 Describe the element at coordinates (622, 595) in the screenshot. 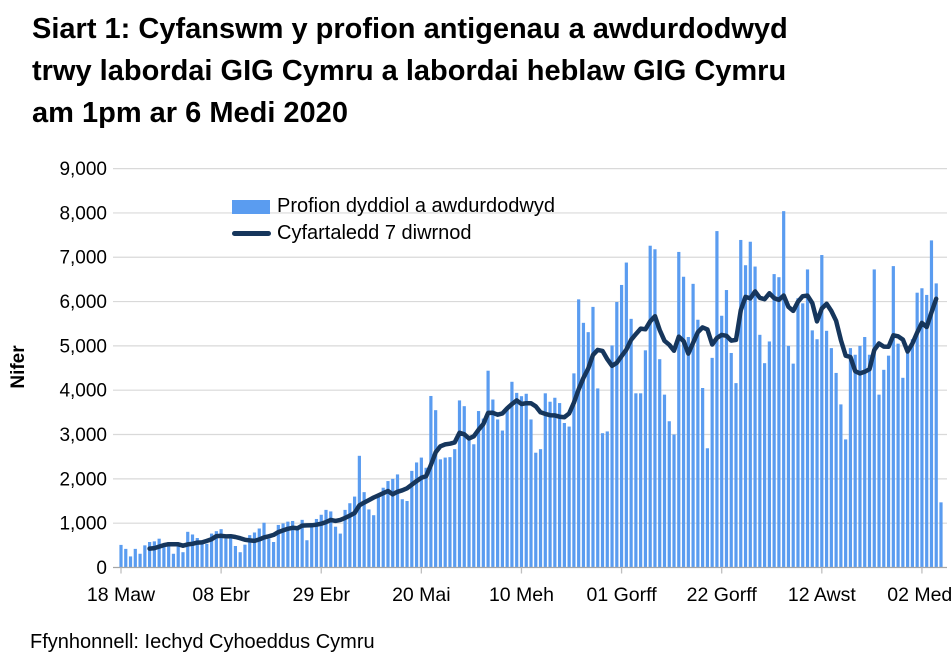

I see `svg-text: 01 Gorff` at that location.